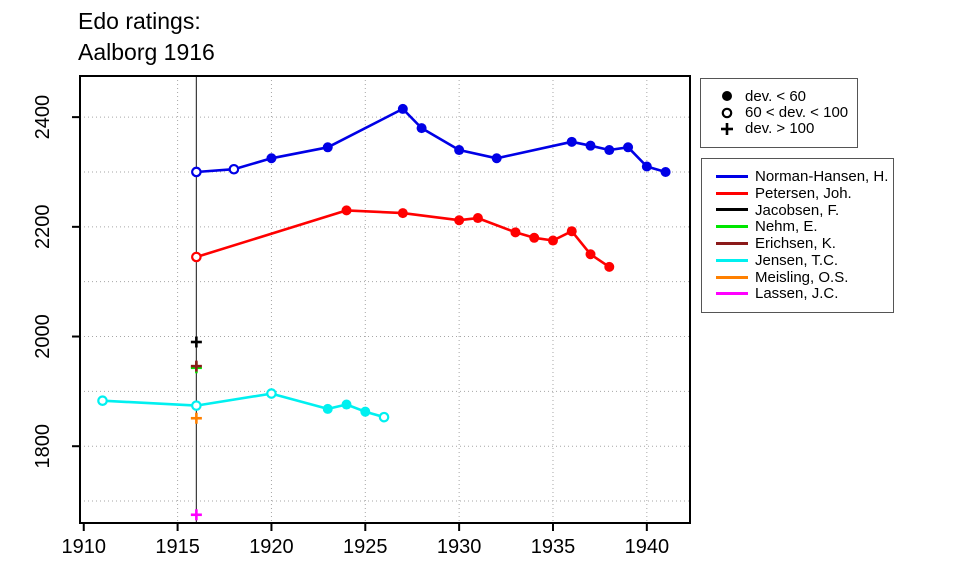 This screenshot has height=576, width=960. I want to click on series-legend-row: Norman-Hansen, H., so click(802, 176).